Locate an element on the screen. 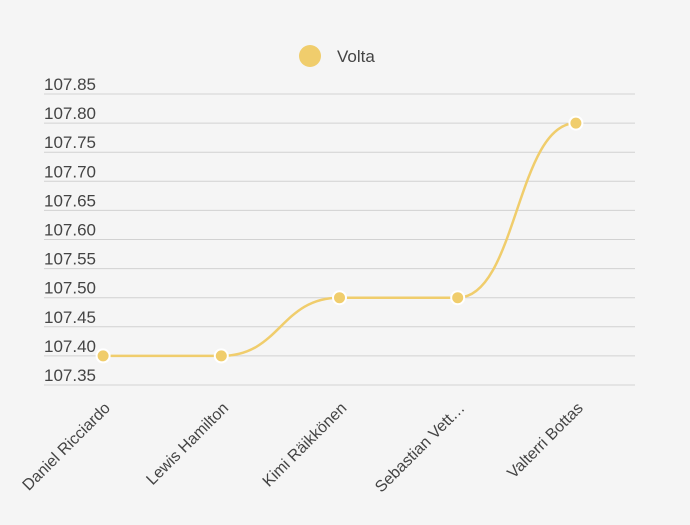  x-tick-label: Kimi Räikkönen is located at coordinates (305, 445).